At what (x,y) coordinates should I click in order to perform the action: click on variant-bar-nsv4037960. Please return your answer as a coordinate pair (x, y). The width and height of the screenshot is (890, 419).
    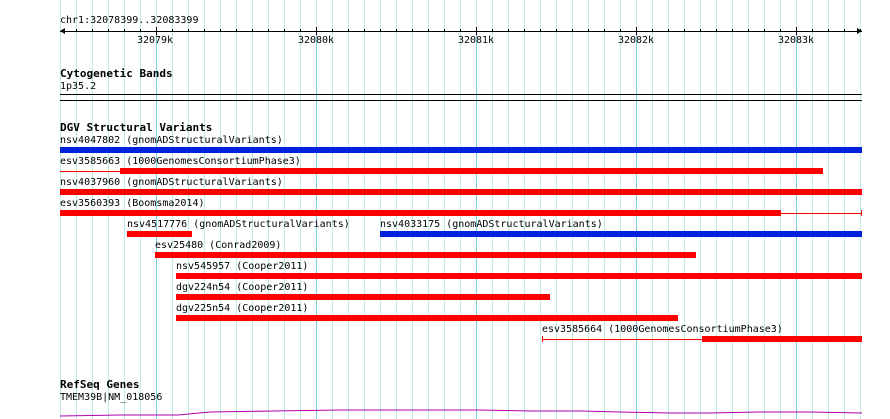
    Looking at the image, I should click on (461, 192).